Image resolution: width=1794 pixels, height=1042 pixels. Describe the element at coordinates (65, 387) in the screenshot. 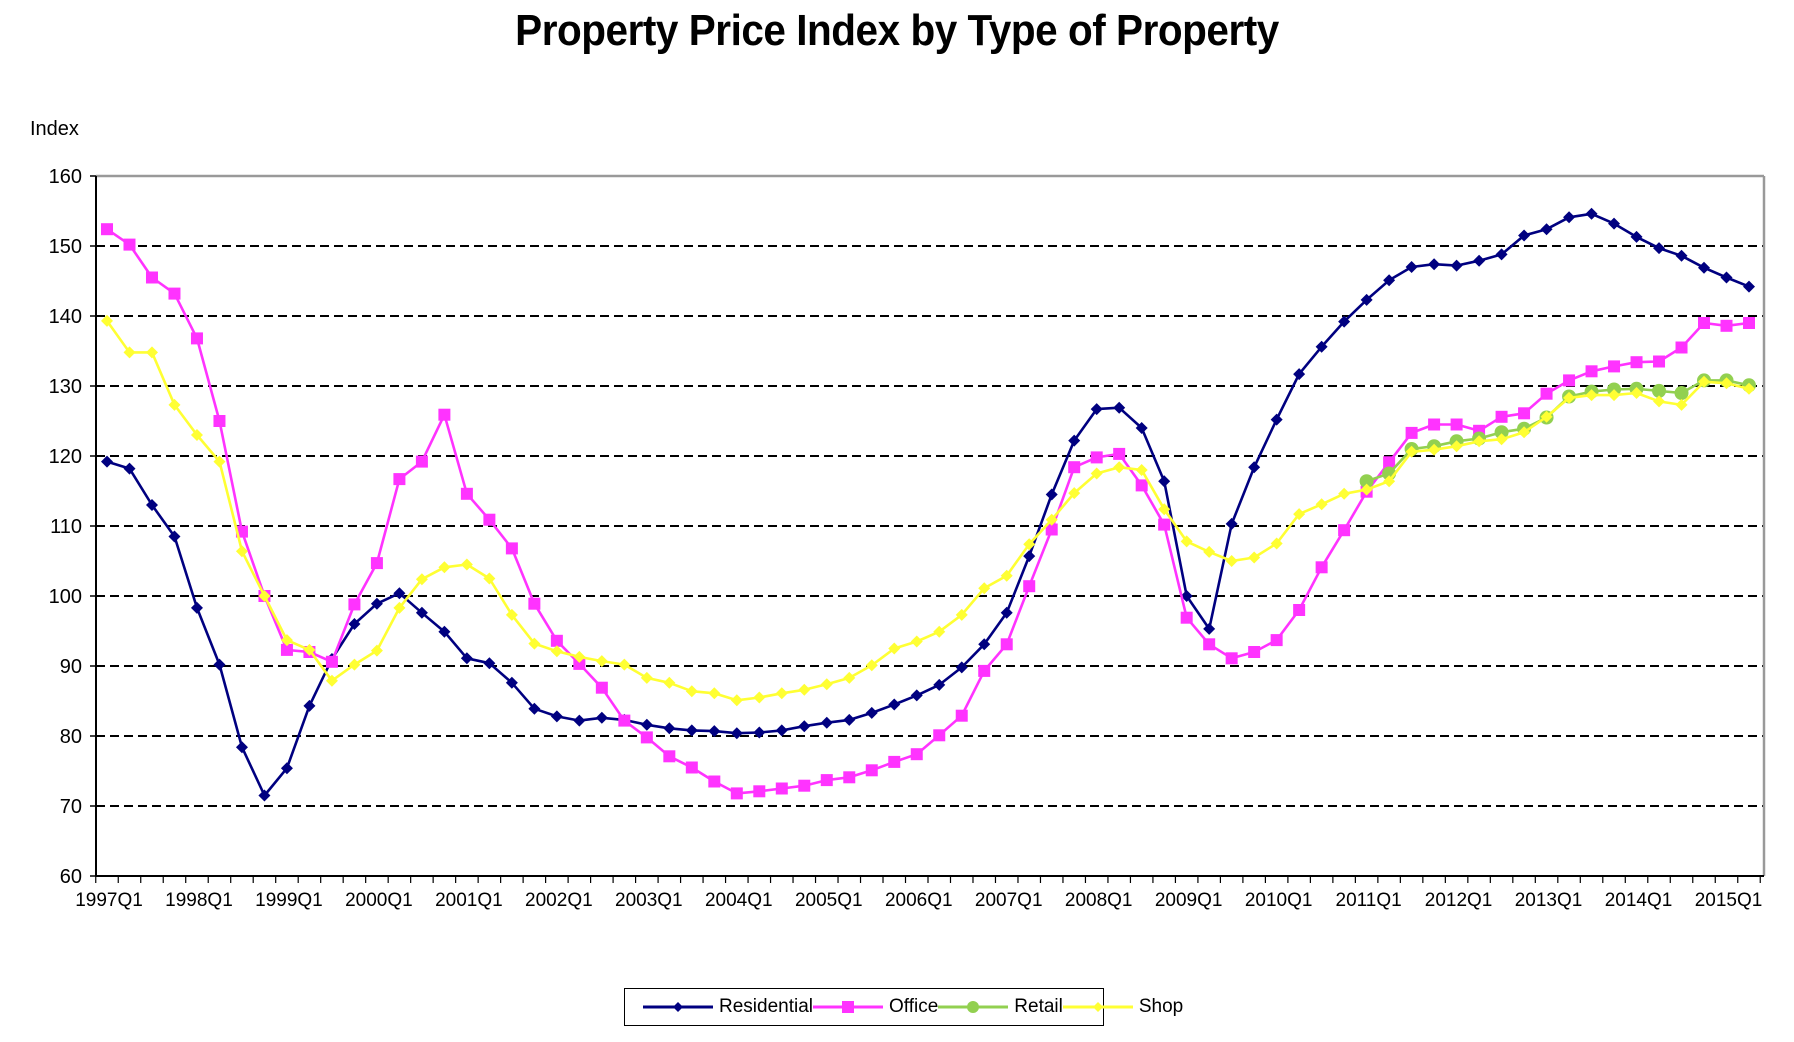

I see `y-tick-label: 130` at that location.